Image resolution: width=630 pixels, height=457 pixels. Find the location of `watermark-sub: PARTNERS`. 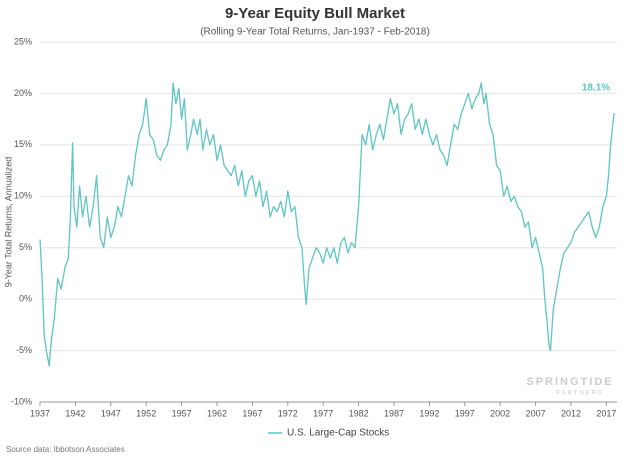

watermark-sub: PARTNERS is located at coordinates (580, 394).